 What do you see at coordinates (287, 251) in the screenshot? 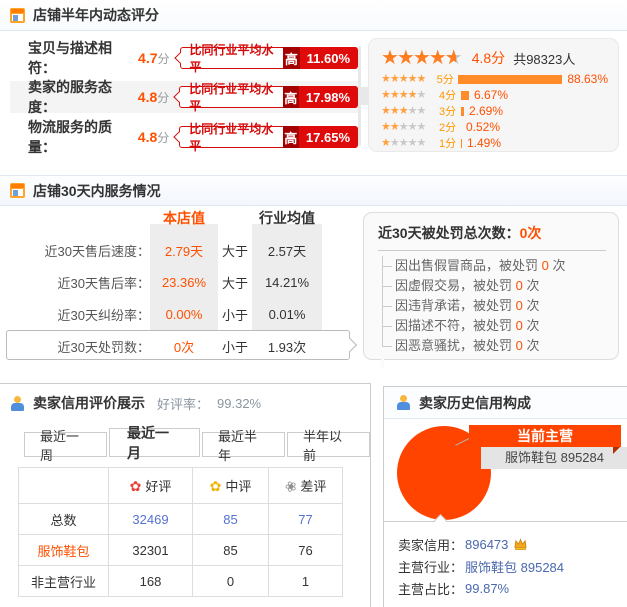
I see `industry-value: 2.57天` at bounding box center [287, 251].